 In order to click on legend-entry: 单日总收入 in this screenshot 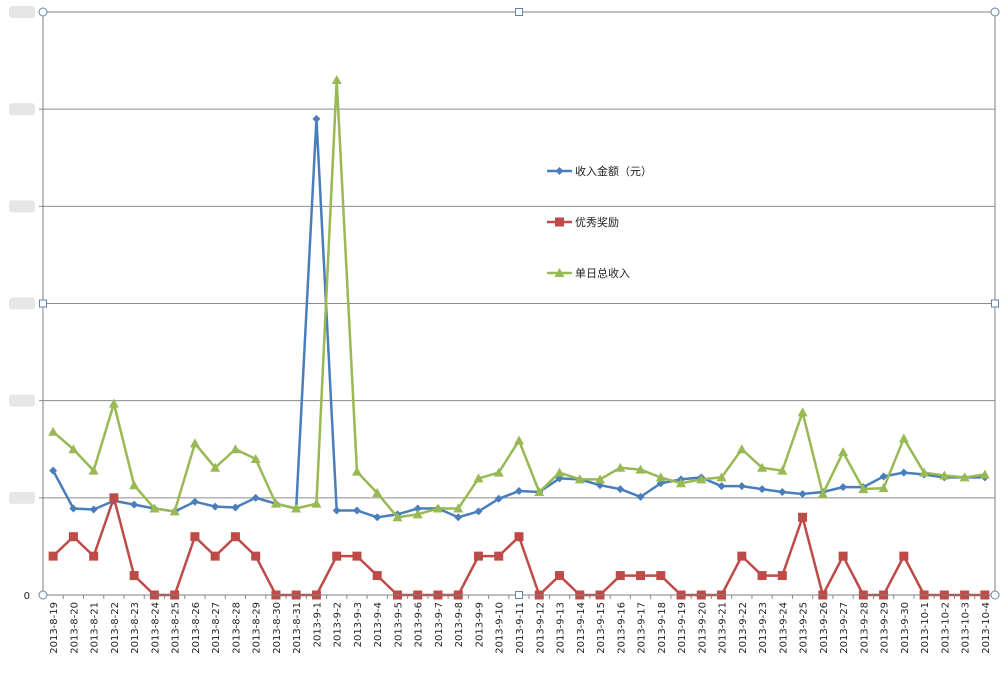, I will do `click(588, 273)`.